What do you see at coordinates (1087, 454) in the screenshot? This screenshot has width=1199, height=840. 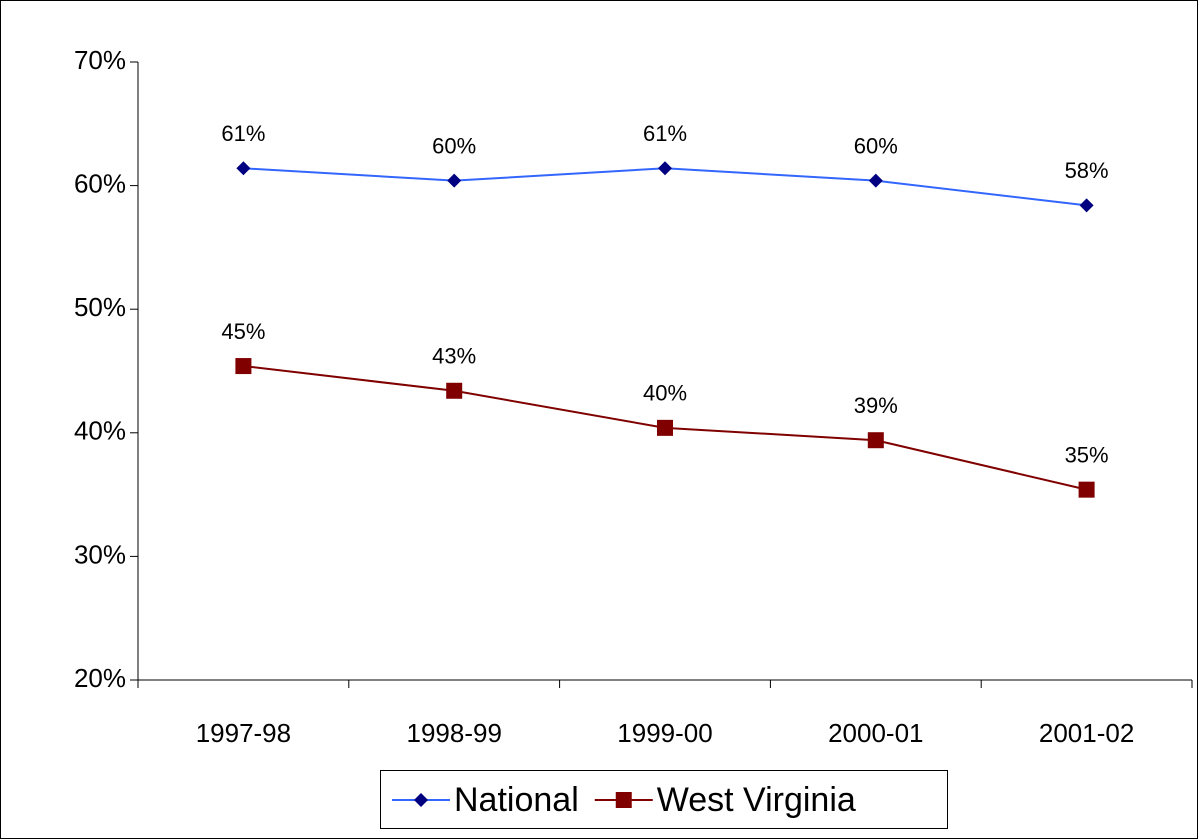 I see `data-label: 35%` at bounding box center [1087, 454].